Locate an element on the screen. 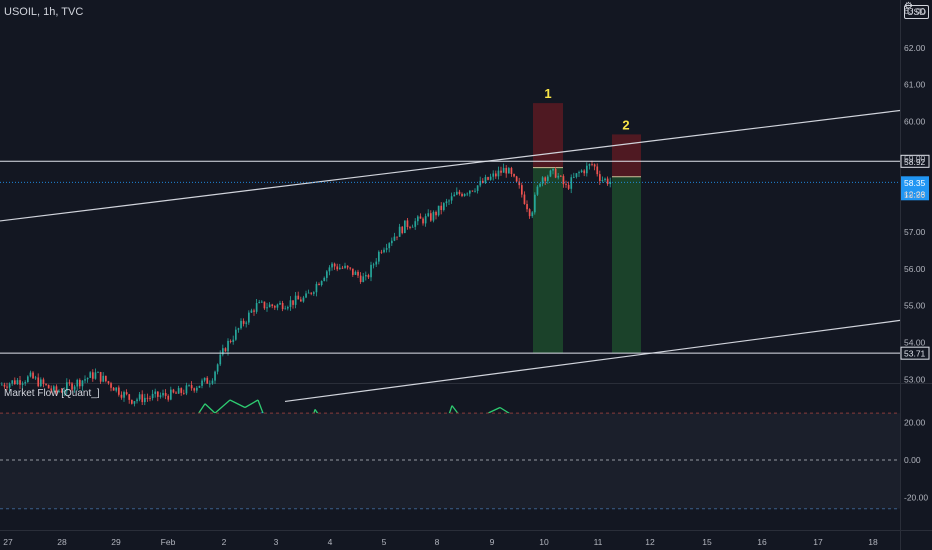 Image resolution: width=932 pixels, height=550 pixels. position-marker-label: 1 is located at coordinates (547, 93).